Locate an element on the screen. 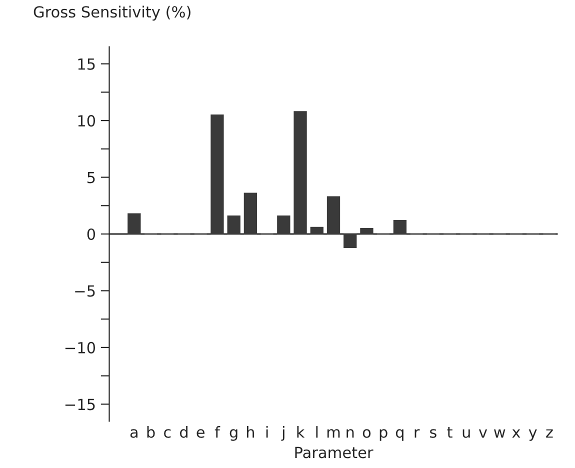 This screenshot has width=575, height=468. x-tick-label: j is located at coordinates (282, 433).